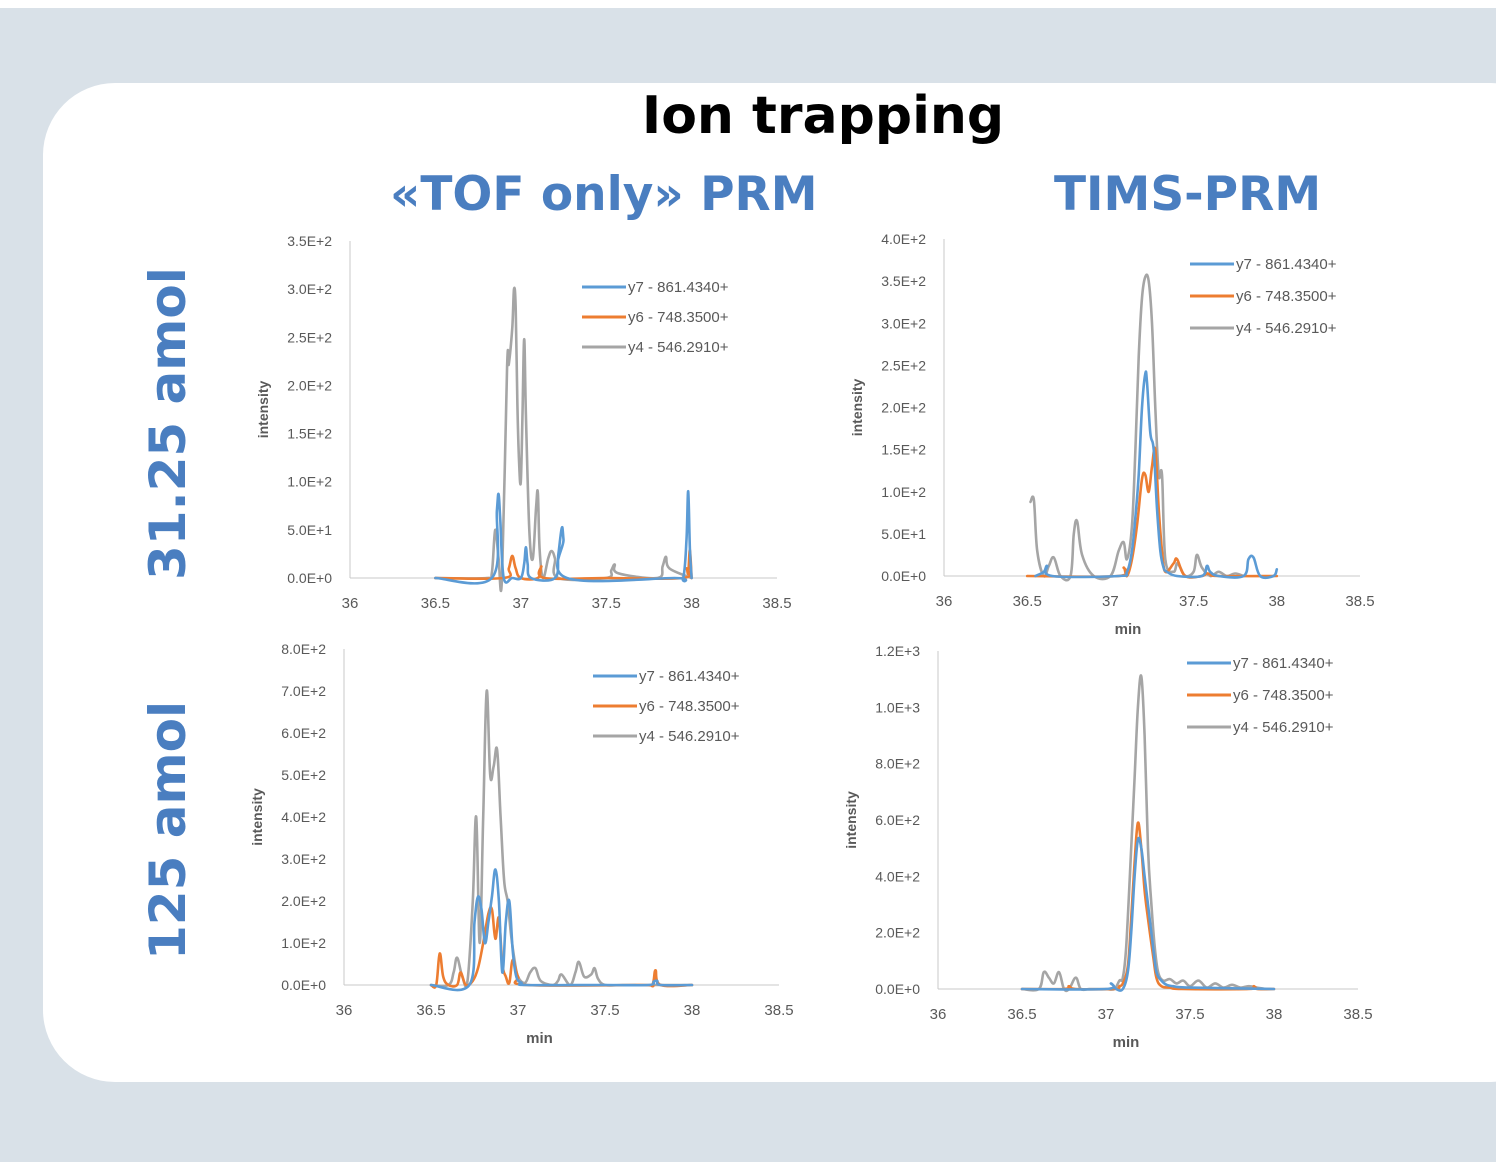 This screenshot has width=1496, height=1162. What do you see at coordinates (303, 775) in the screenshot?
I see `y-tick-label: 5.0E+2` at bounding box center [303, 775].